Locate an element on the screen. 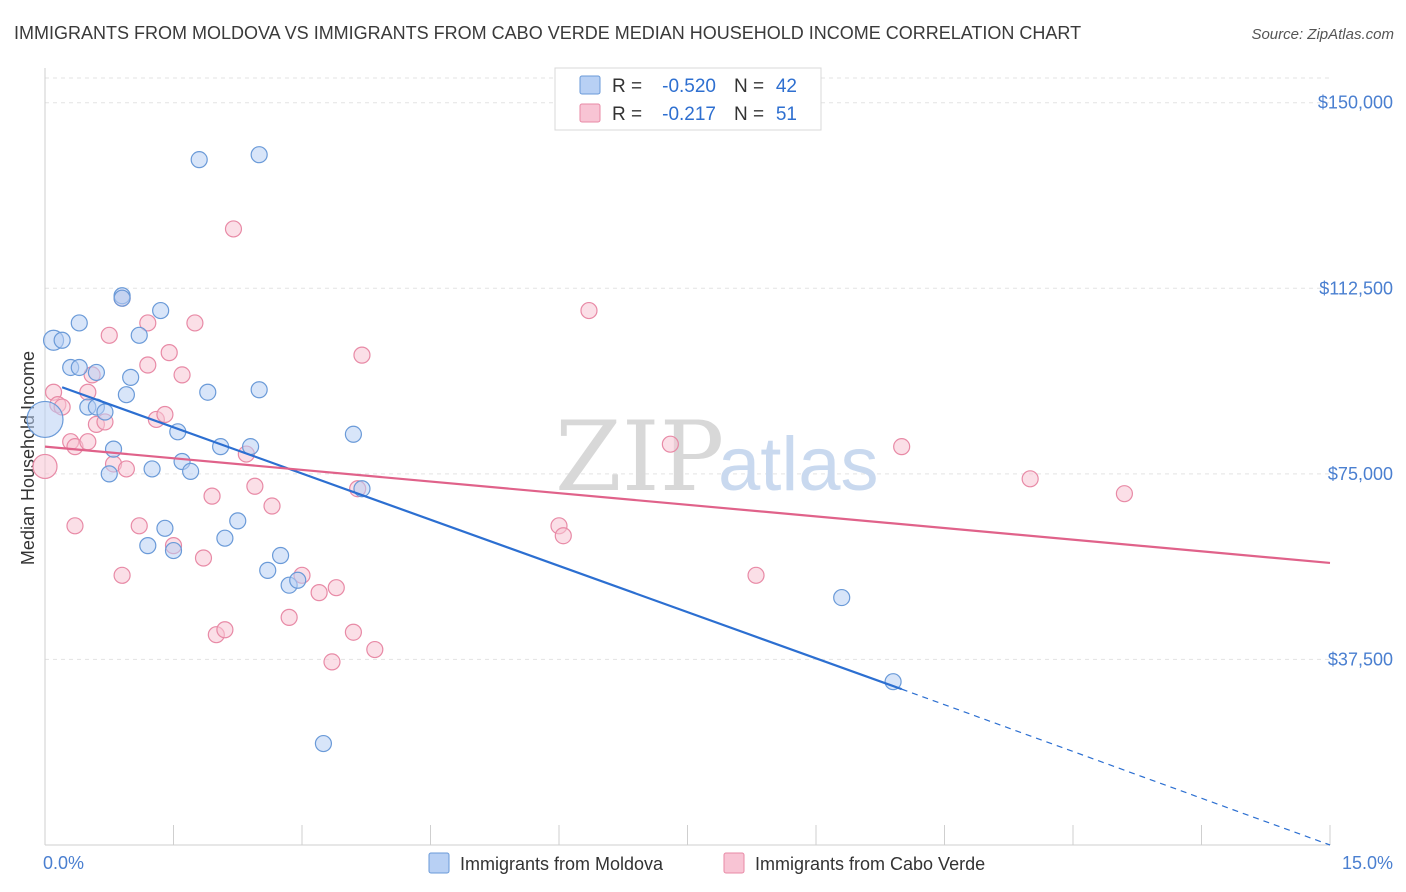 The width and height of the screenshot is (1406, 892). watermark-atlas: atlas is located at coordinates (798, 464).